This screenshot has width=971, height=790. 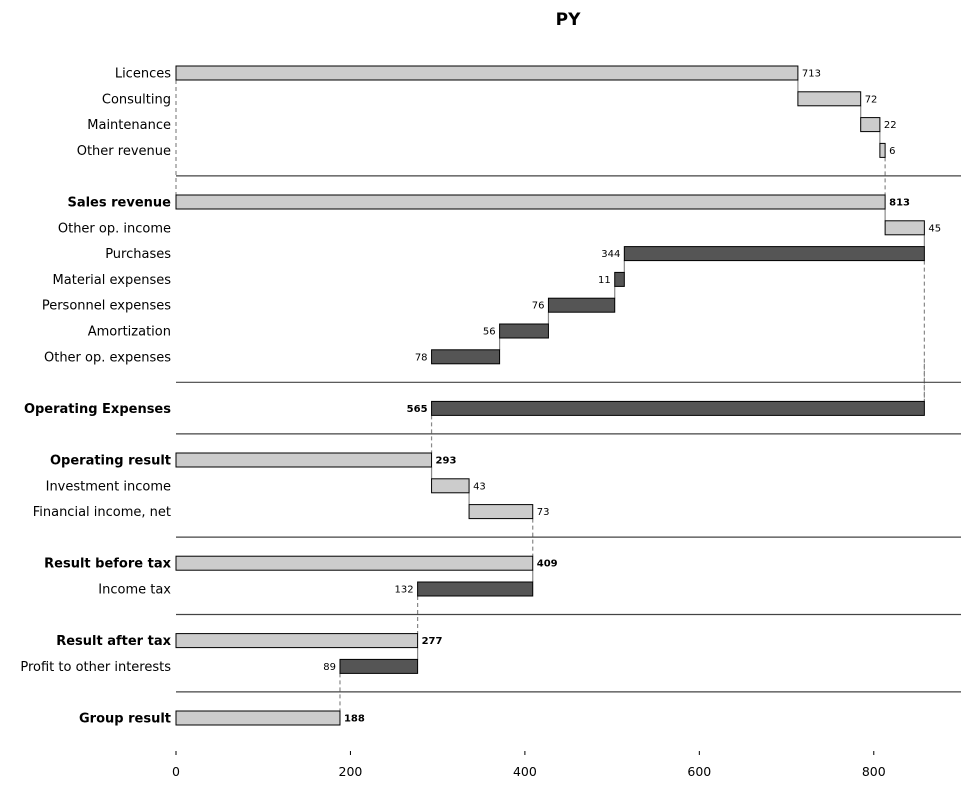 I want to click on bar-licences, so click(x=487, y=73).